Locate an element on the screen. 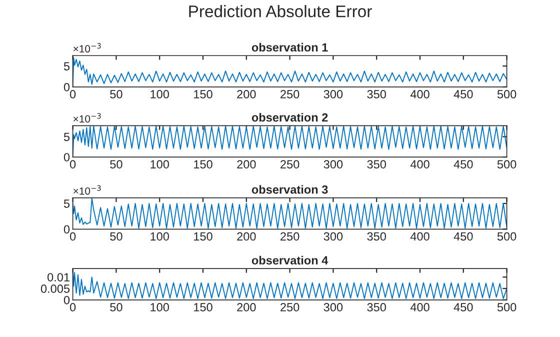 Image resolution: width=560 pixels, height=337 pixels. chart-subtitle: observation 1 is located at coordinates (290, 47).